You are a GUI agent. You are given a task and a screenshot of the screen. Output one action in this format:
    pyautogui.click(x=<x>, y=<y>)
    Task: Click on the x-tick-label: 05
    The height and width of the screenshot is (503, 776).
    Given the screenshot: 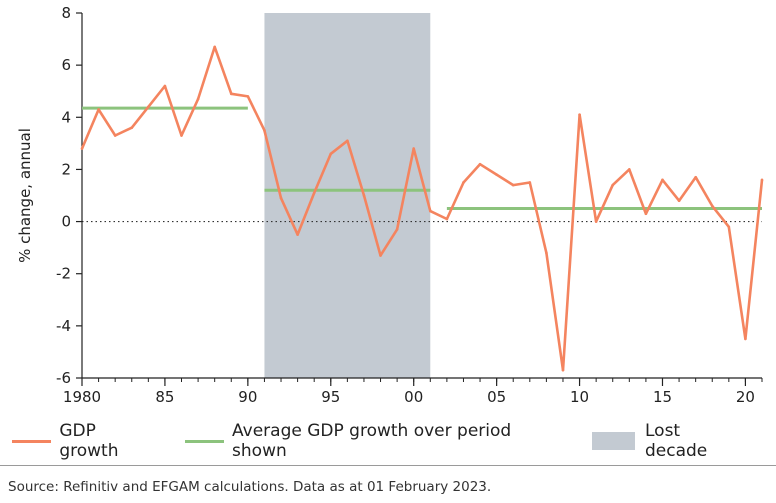 What is the action you would take?
    pyautogui.click(x=496, y=397)
    